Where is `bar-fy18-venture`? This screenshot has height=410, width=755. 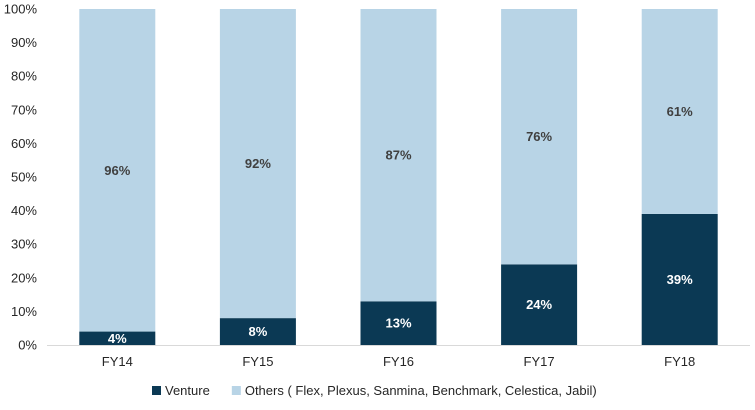
bar-fy18-venture is located at coordinates (679, 279).